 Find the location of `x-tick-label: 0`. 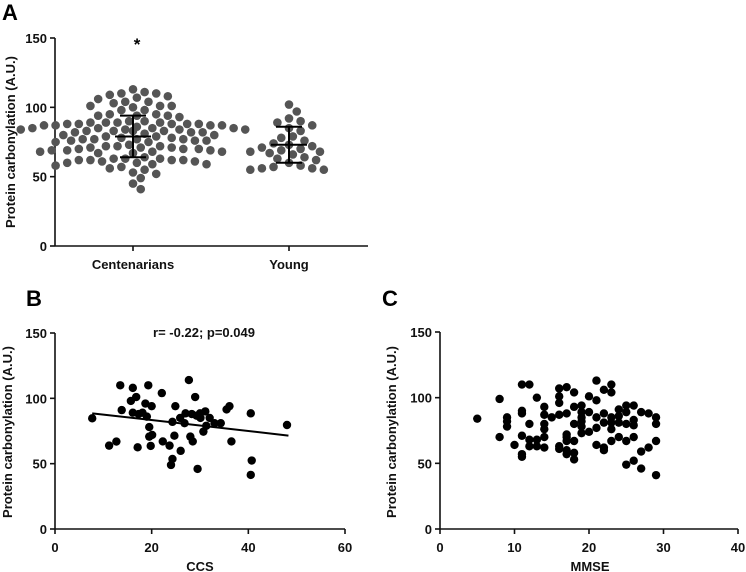

x-tick-label: 0 is located at coordinates (439, 547).